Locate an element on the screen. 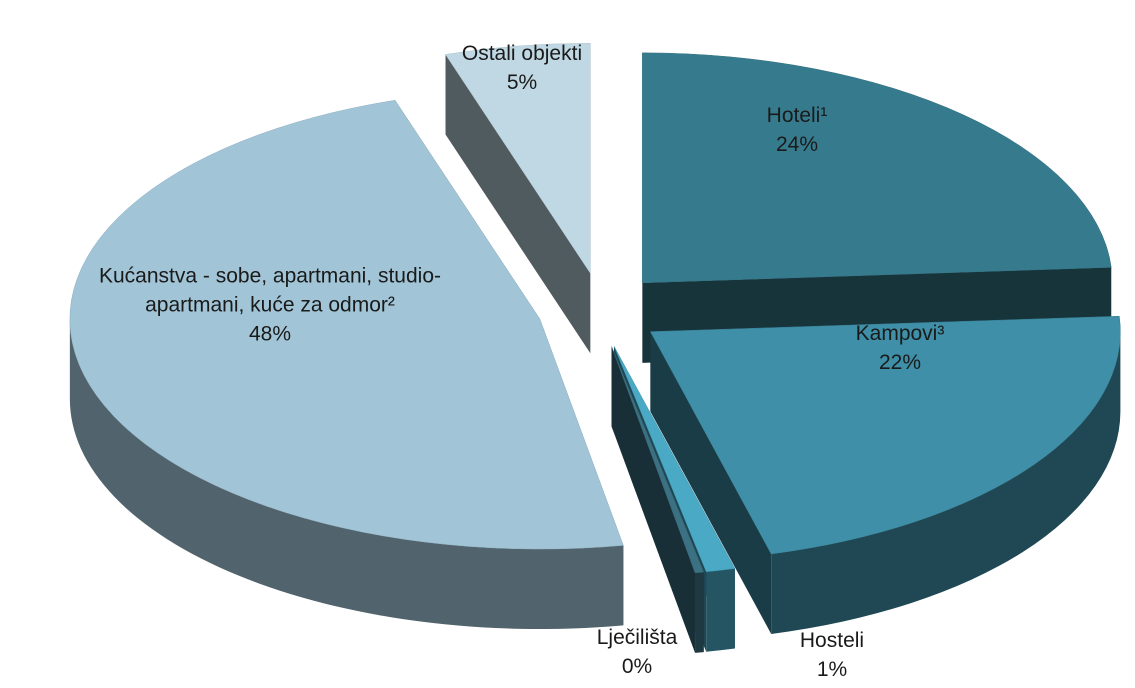 Image resolution: width=1135 pixels, height=688 pixels. slice-label: Hoteli¹ 24% is located at coordinates (797, 130).